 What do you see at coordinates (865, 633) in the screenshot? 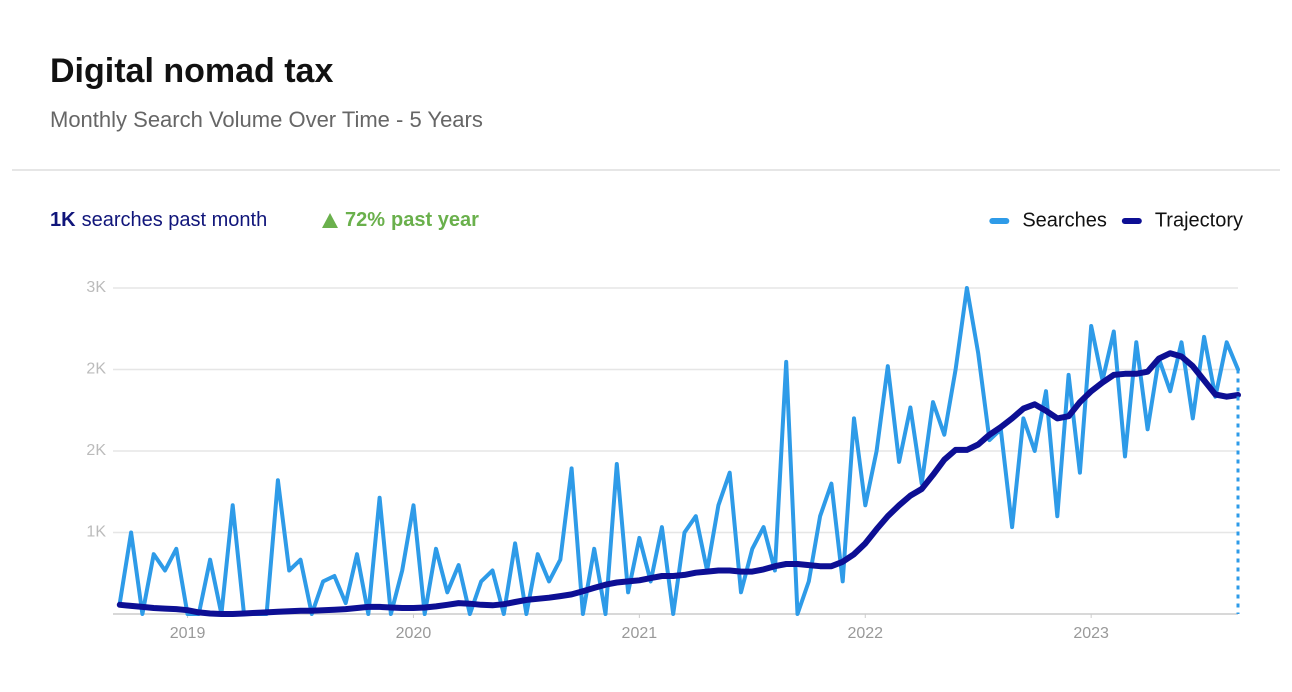
I see `x-tick-label: 2022` at bounding box center [865, 633].